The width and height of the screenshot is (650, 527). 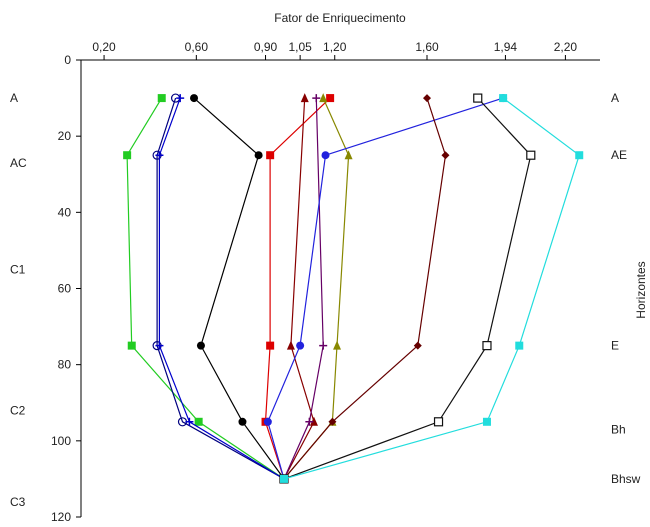 I want to click on right-axis-label: Horizontes, so click(x=641, y=289).